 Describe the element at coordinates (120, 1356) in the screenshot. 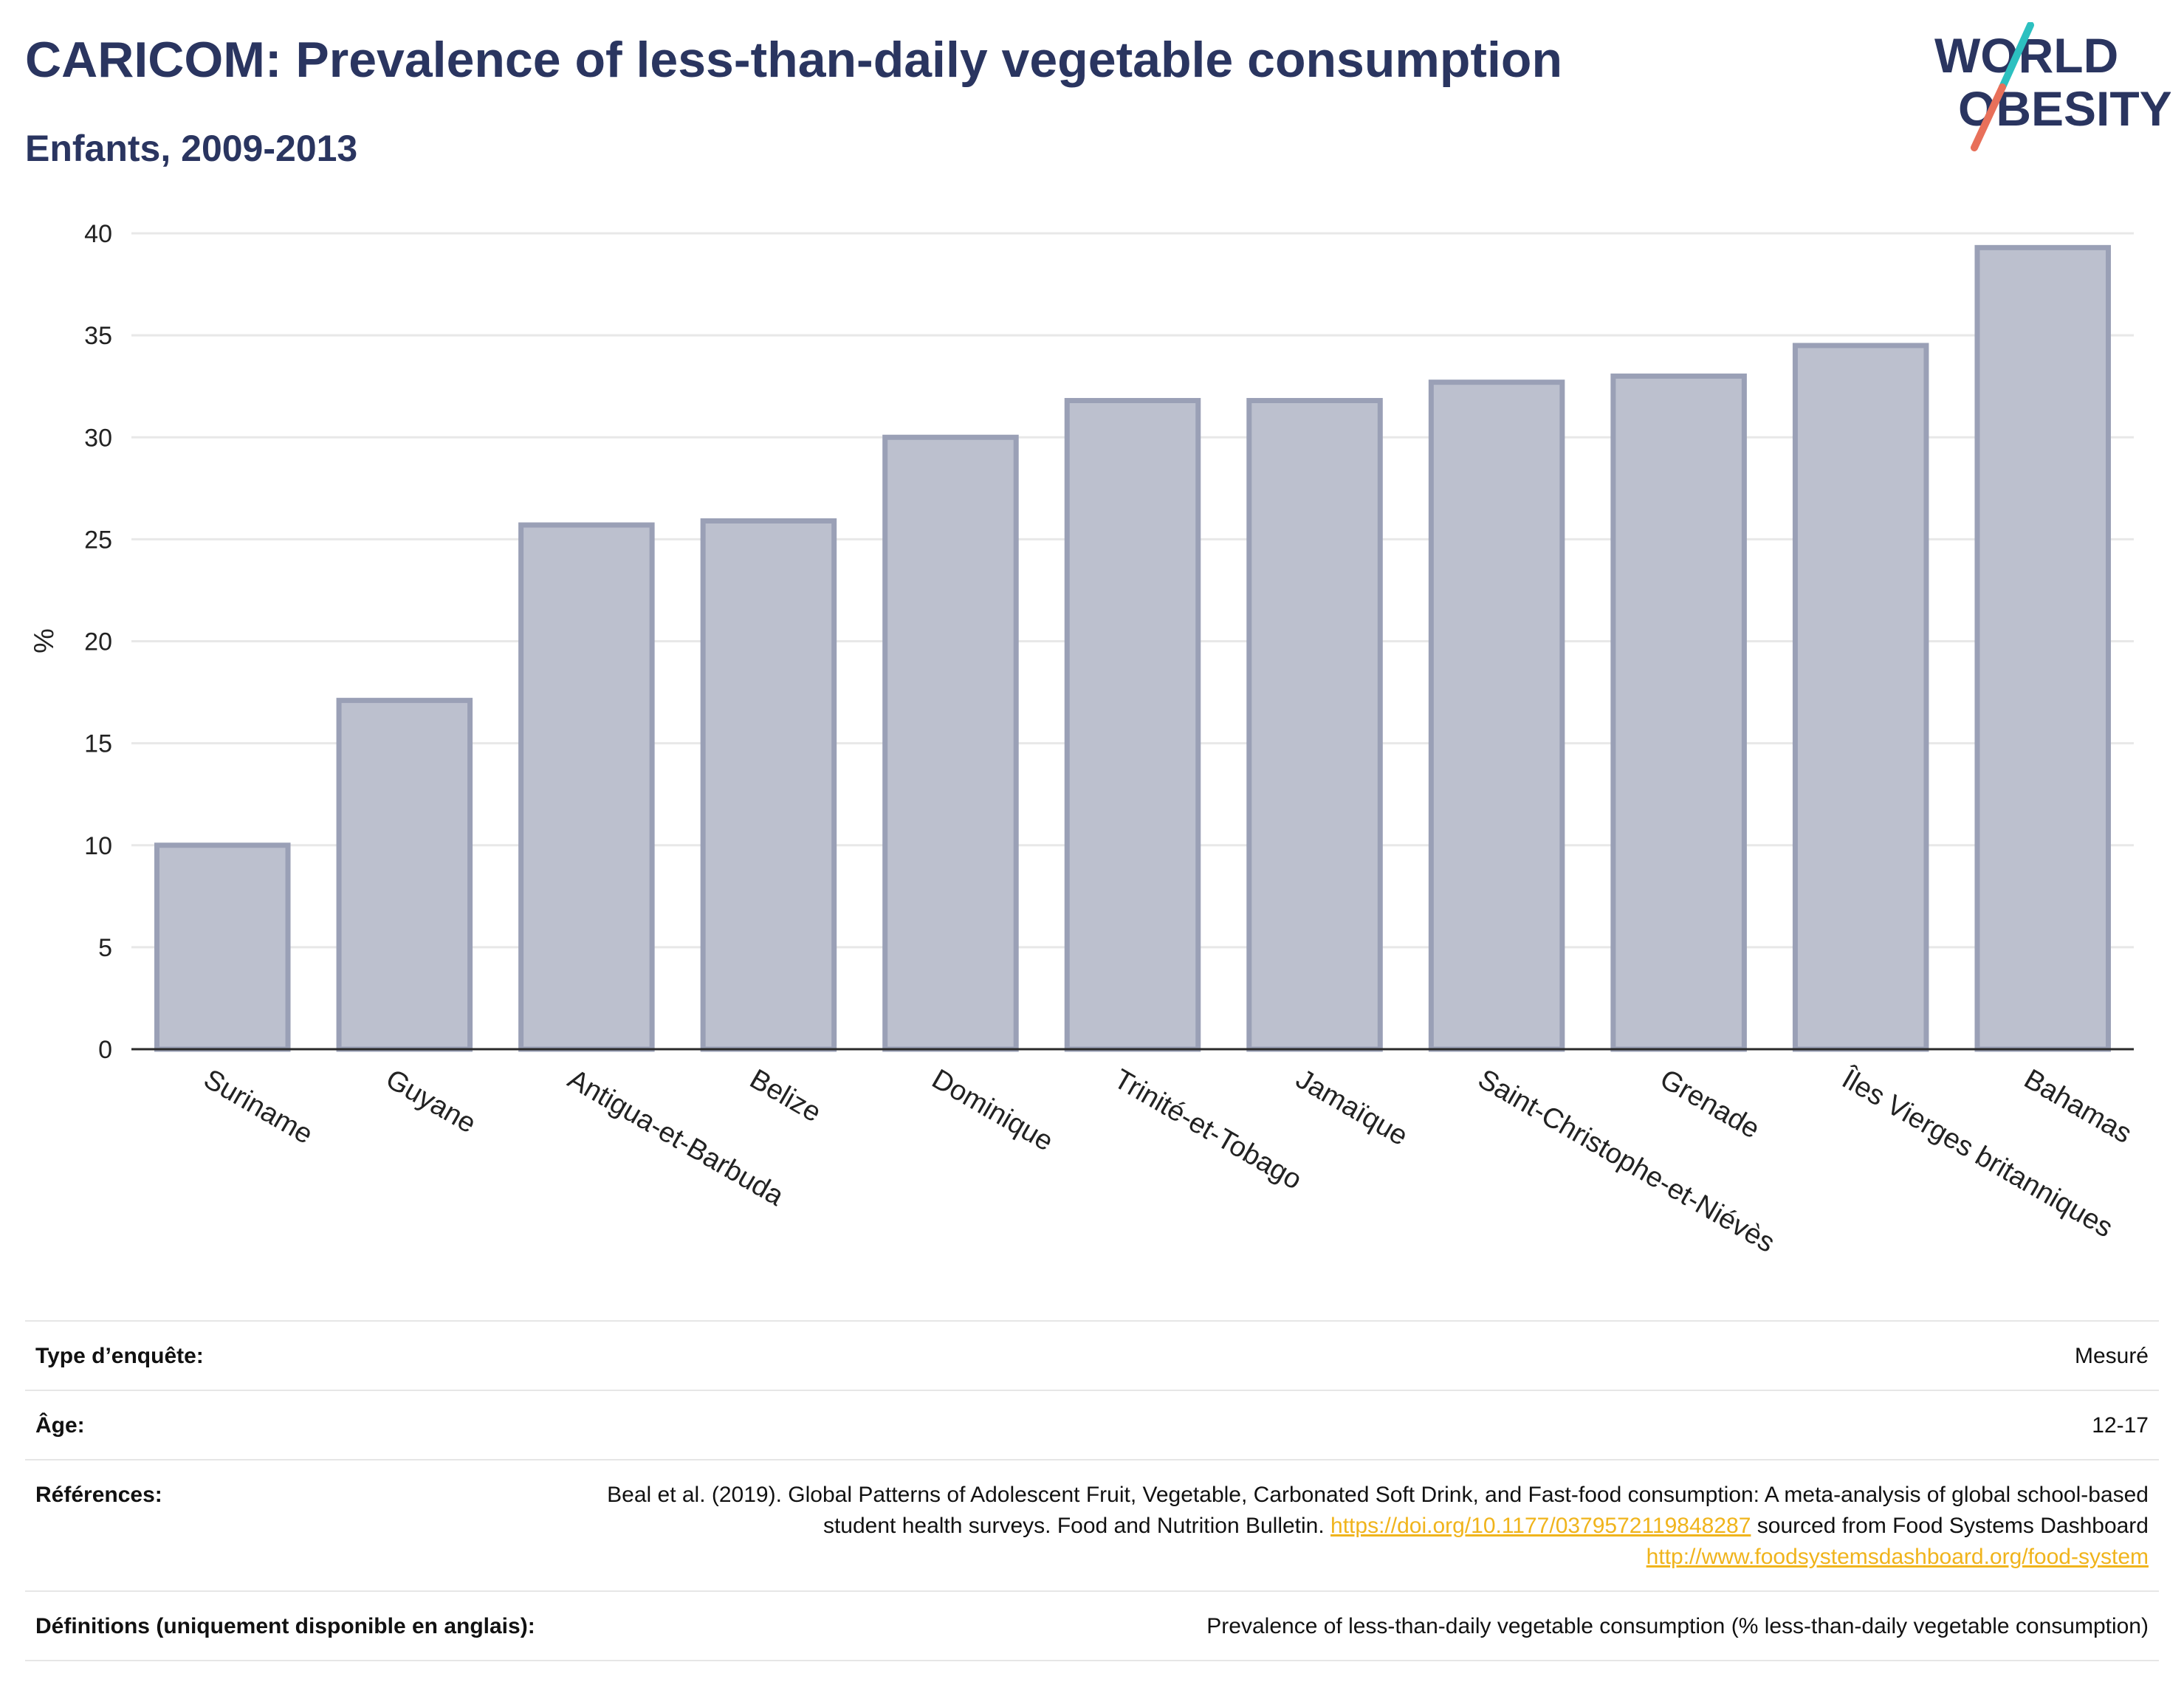

I see `meta-label: Type d’enquête:` at that location.